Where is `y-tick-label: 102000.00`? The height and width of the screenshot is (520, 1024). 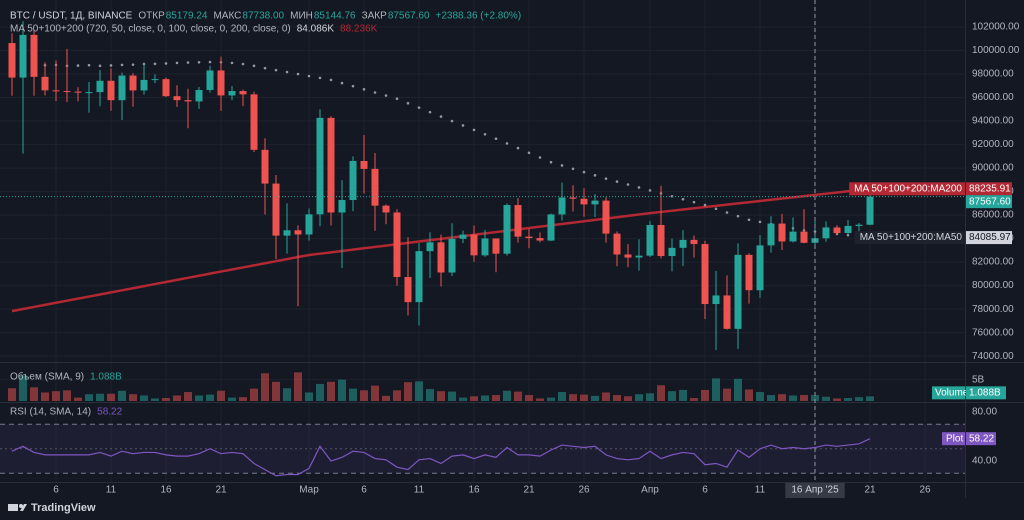
y-tick-label: 102000.00 is located at coordinates (996, 27).